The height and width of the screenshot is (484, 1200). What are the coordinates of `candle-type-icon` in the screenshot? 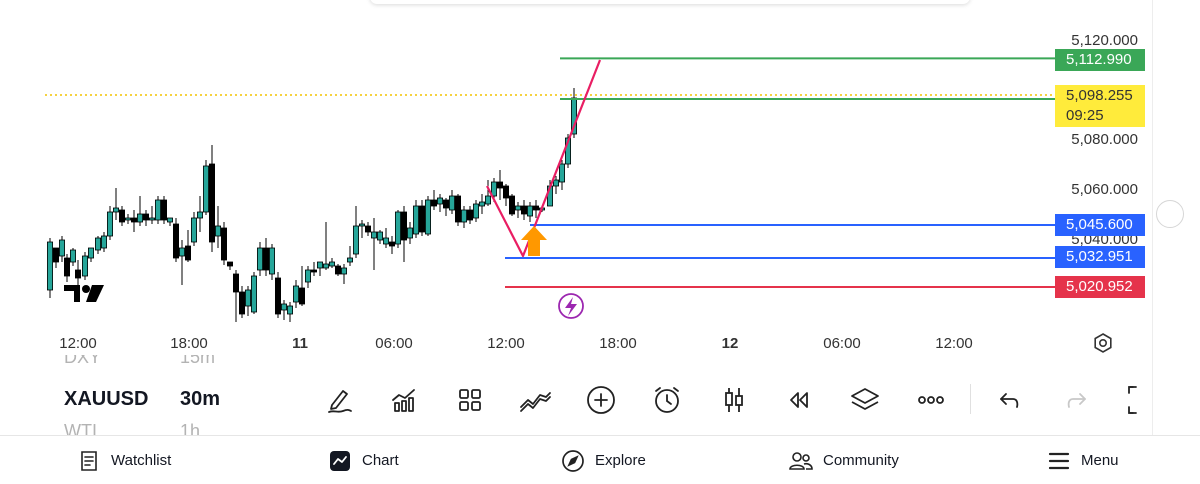 It's located at (734, 400).